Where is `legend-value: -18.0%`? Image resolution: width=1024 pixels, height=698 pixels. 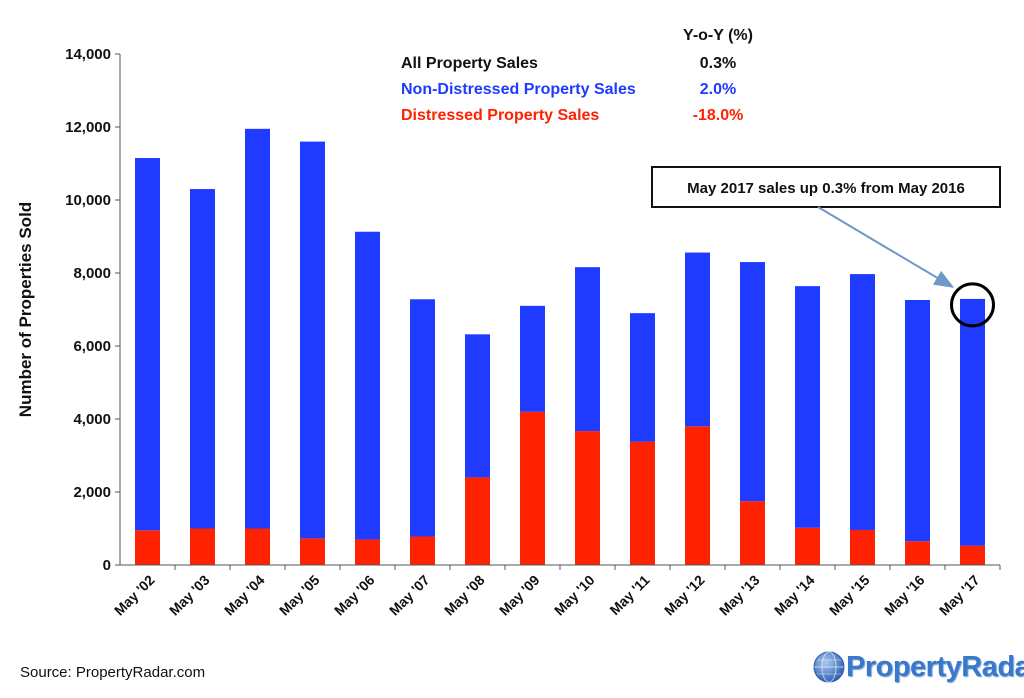 legend-value: -18.0% is located at coordinates (718, 115).